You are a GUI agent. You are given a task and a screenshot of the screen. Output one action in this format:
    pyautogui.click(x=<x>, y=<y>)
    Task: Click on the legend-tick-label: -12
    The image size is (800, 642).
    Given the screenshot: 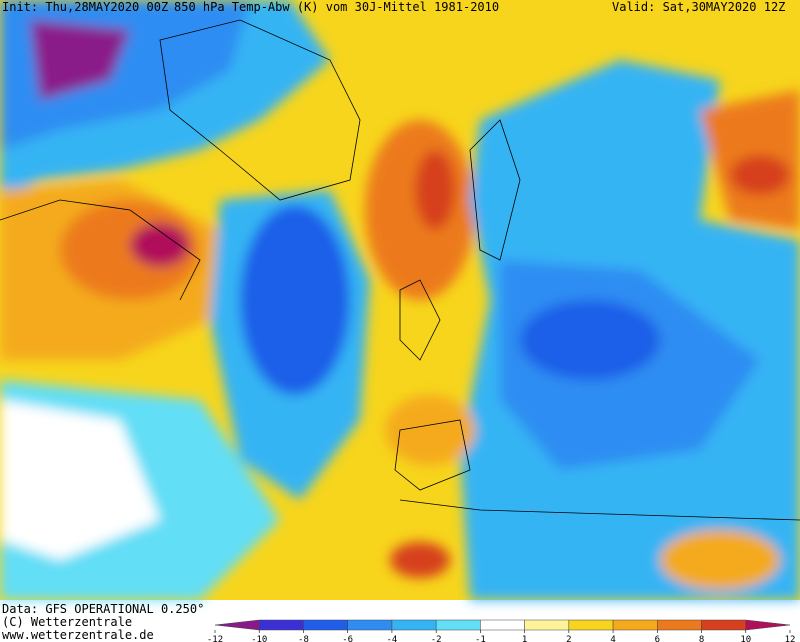 What is the action you would take?
    pyautogui.click(x=215, y=638)
    